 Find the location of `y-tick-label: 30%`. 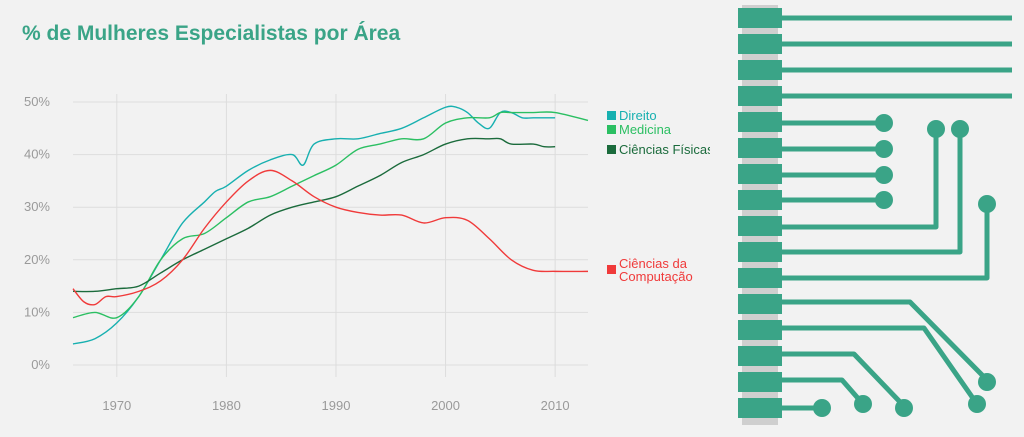

y-tick-label: 30% is located at coordinates (37, 206).